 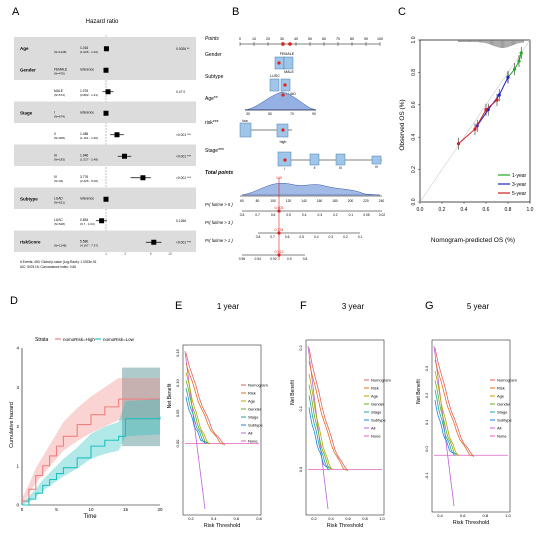 What do you see at coordinates (414, 72) in the screenshot?
I see `calibration-y-tick-label: 0.8` at bounding box center [414, 72].